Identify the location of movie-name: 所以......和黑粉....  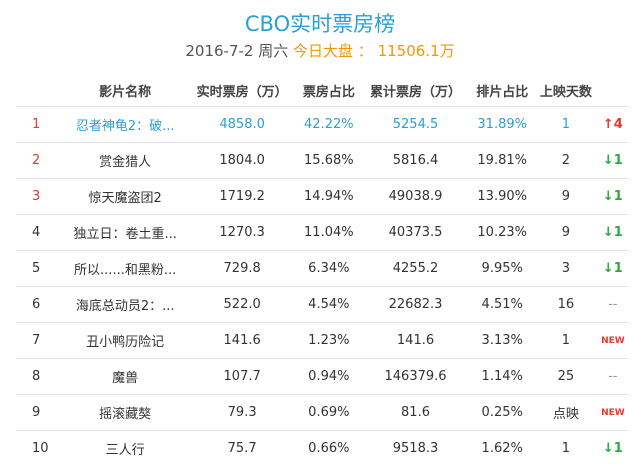
(125, 269).